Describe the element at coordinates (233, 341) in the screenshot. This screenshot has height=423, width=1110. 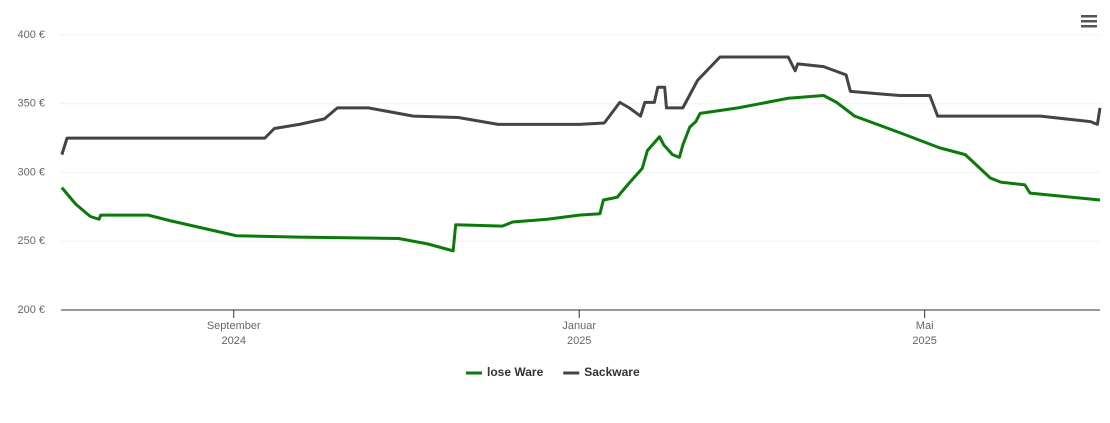
I see `x-tick-sublabel: 2024` at that location.